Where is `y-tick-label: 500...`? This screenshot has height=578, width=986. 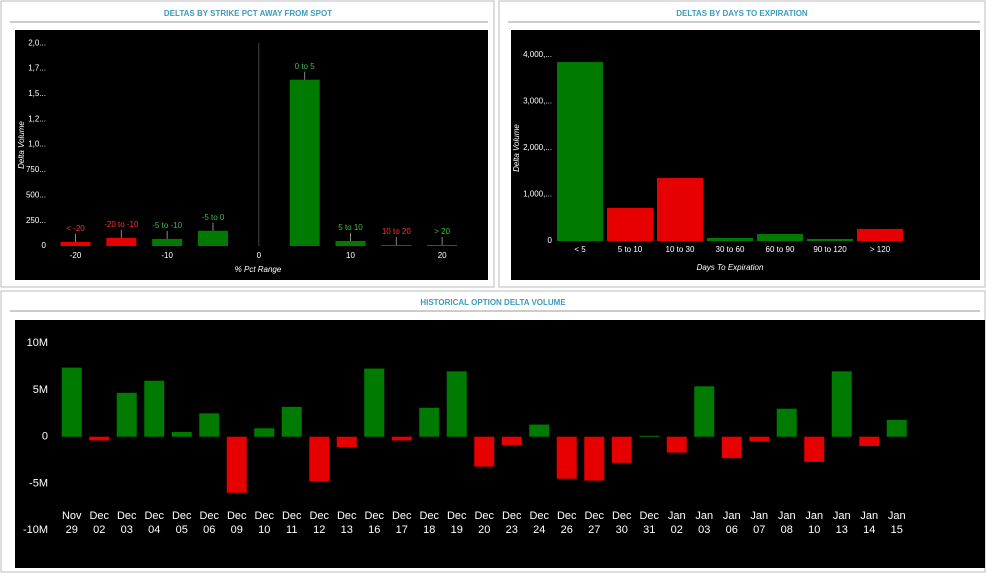 y-tick-label: 500... is located at coordinates (36, 194).